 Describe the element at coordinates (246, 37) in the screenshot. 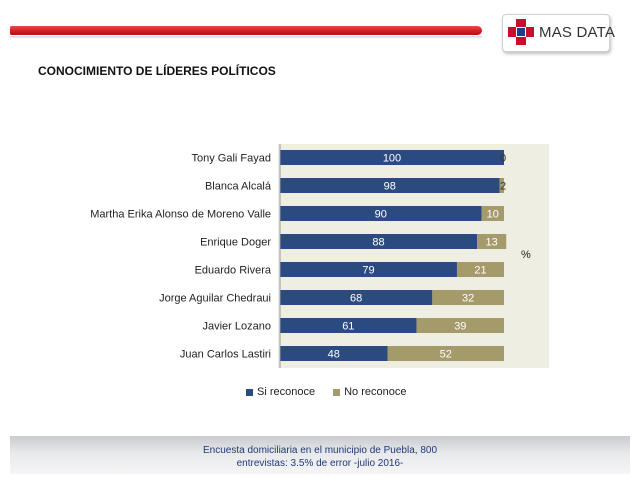

I see `header-bar-shadow` at that location.